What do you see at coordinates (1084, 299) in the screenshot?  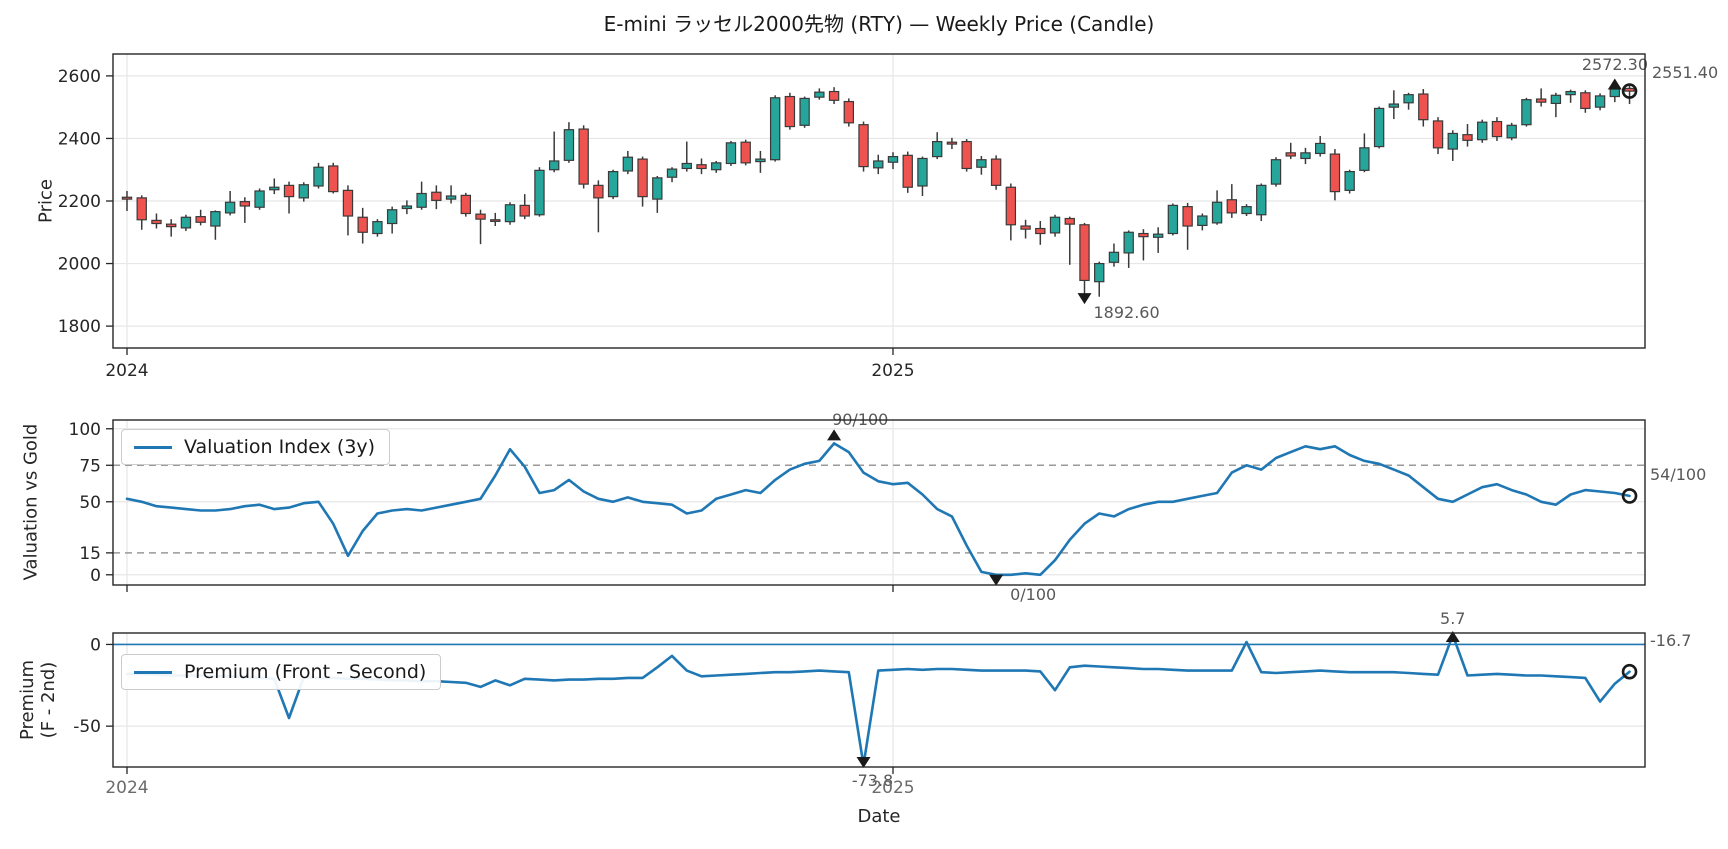 I see `low-marker` at bounding box center [1084, 299].